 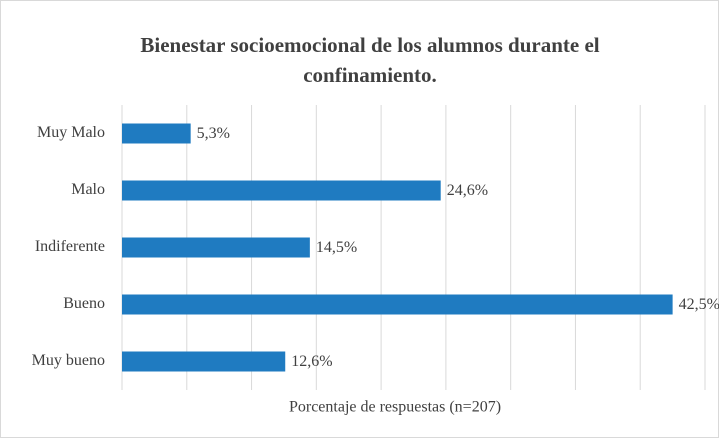 What do you see at coordinates (68, 360) in the screenshot?
I see `y-tick-label: Muy bueno` at bounding box center [68, 360].